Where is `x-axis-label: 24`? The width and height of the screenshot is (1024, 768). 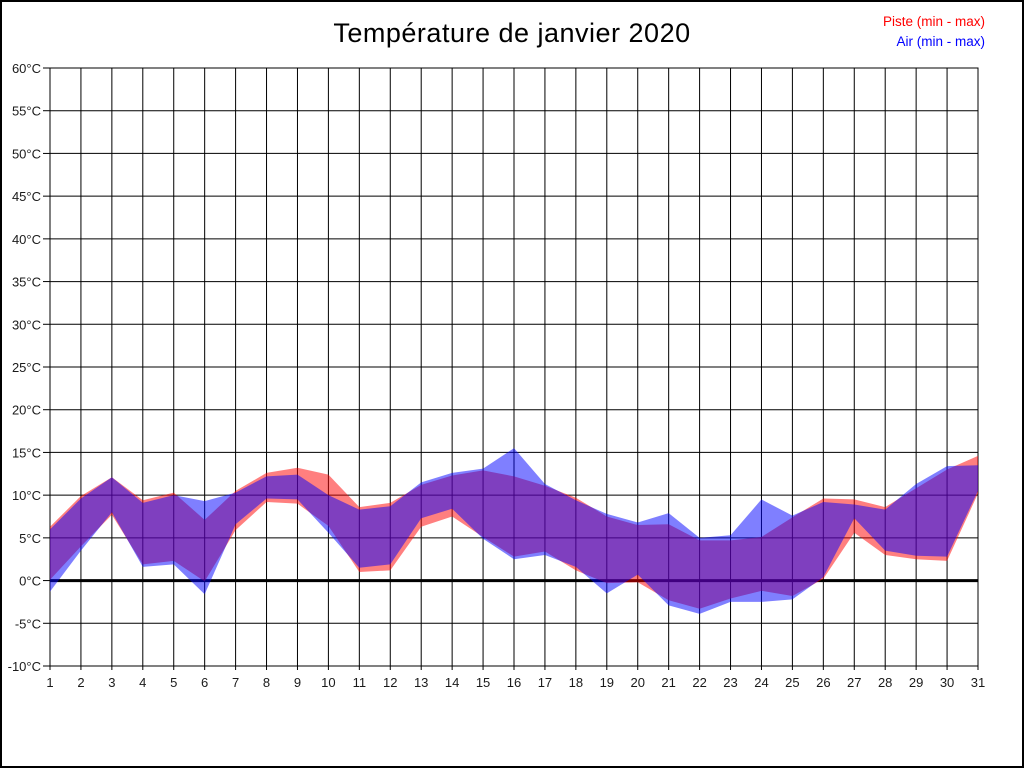
x-axis-label: 24 is located at coordinates (761, 682).